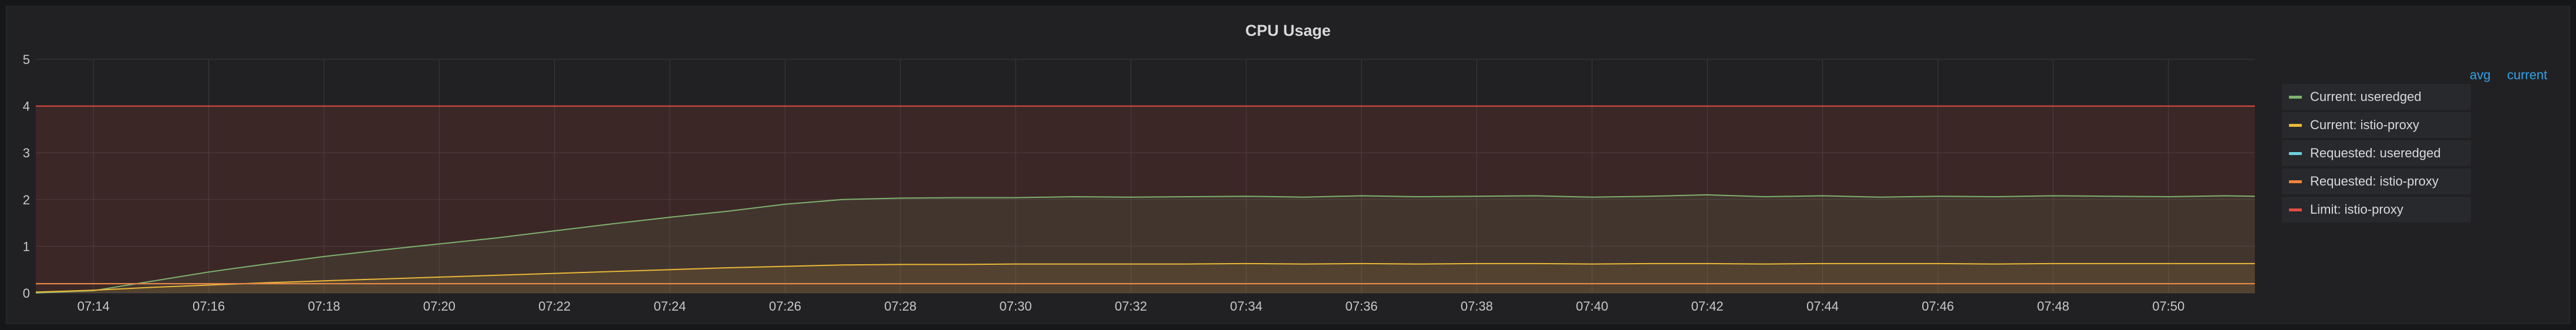  What do you see at coordinates (1362, 306) in the screenshot?
I see `x-tick-label: 07:36` at bounding box center [1362, 306].